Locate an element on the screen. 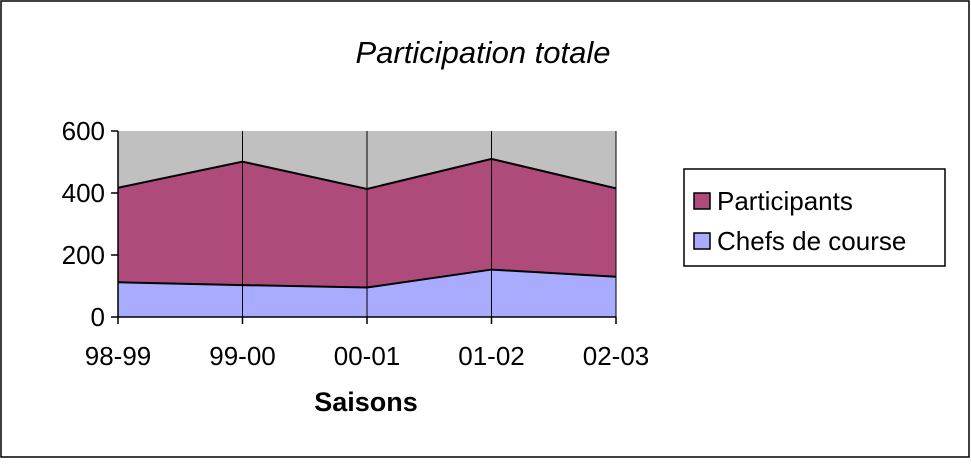 The height and width of the screenshot is (464, 971). y-tick-label-1: 200 is located at coordinates (83, 255).